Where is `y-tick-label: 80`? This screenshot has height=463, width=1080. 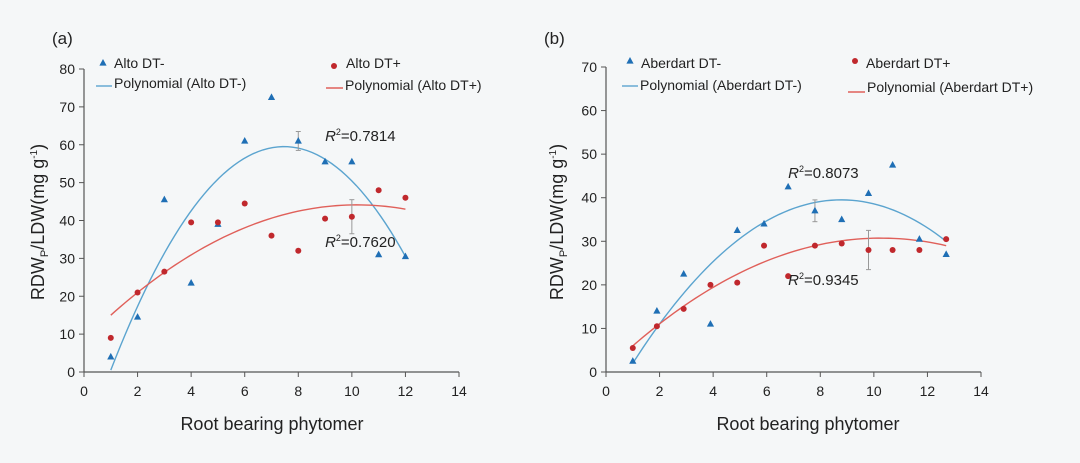 y-tick-label: 80 is located at coordinates (67, 69).